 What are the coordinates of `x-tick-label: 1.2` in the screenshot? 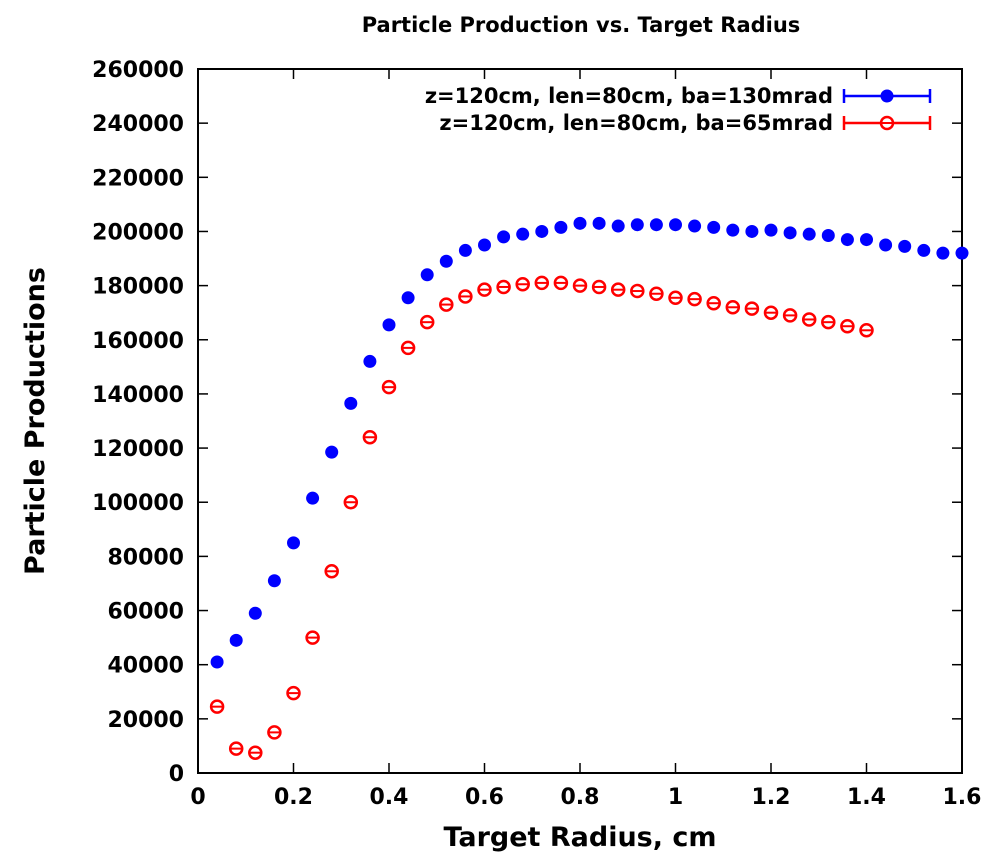 It's located at (771, 797).